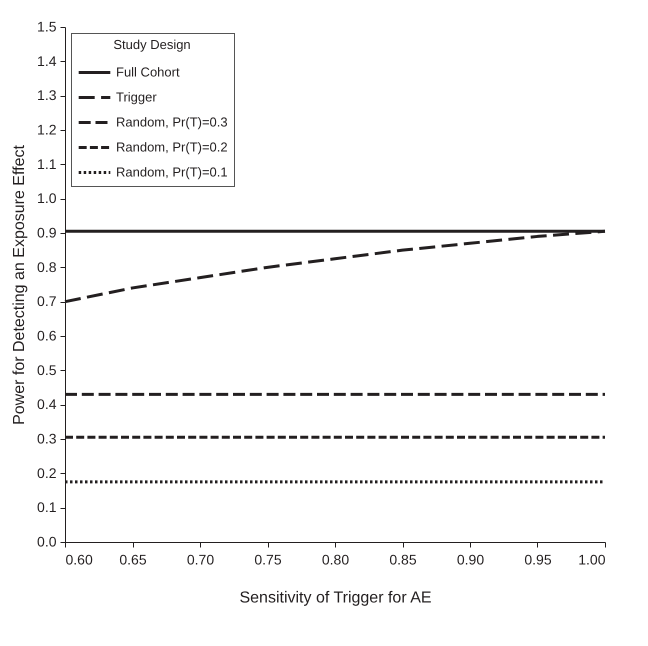 The height and width of the screenshot is (646, 648). What do you see at coordinates (47, 130) in the screenshot?
I see `y-tick-label: 1.2` at bounding box center [47, 130].